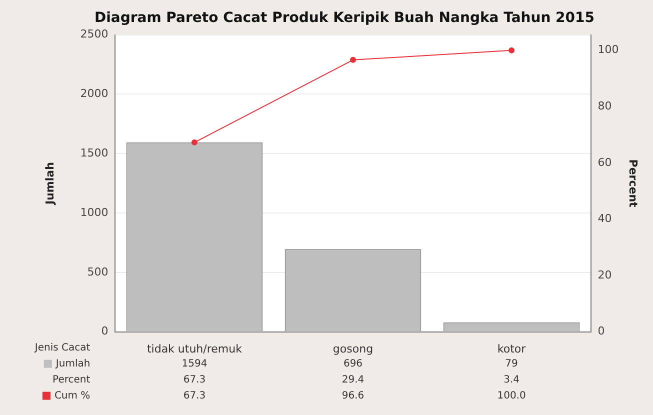 This screenshot has height=415, width=653. Describe the element at coordinates (62, 348) in the screenshot. I see `x-axis-title: Jenis Cacat` at that location.